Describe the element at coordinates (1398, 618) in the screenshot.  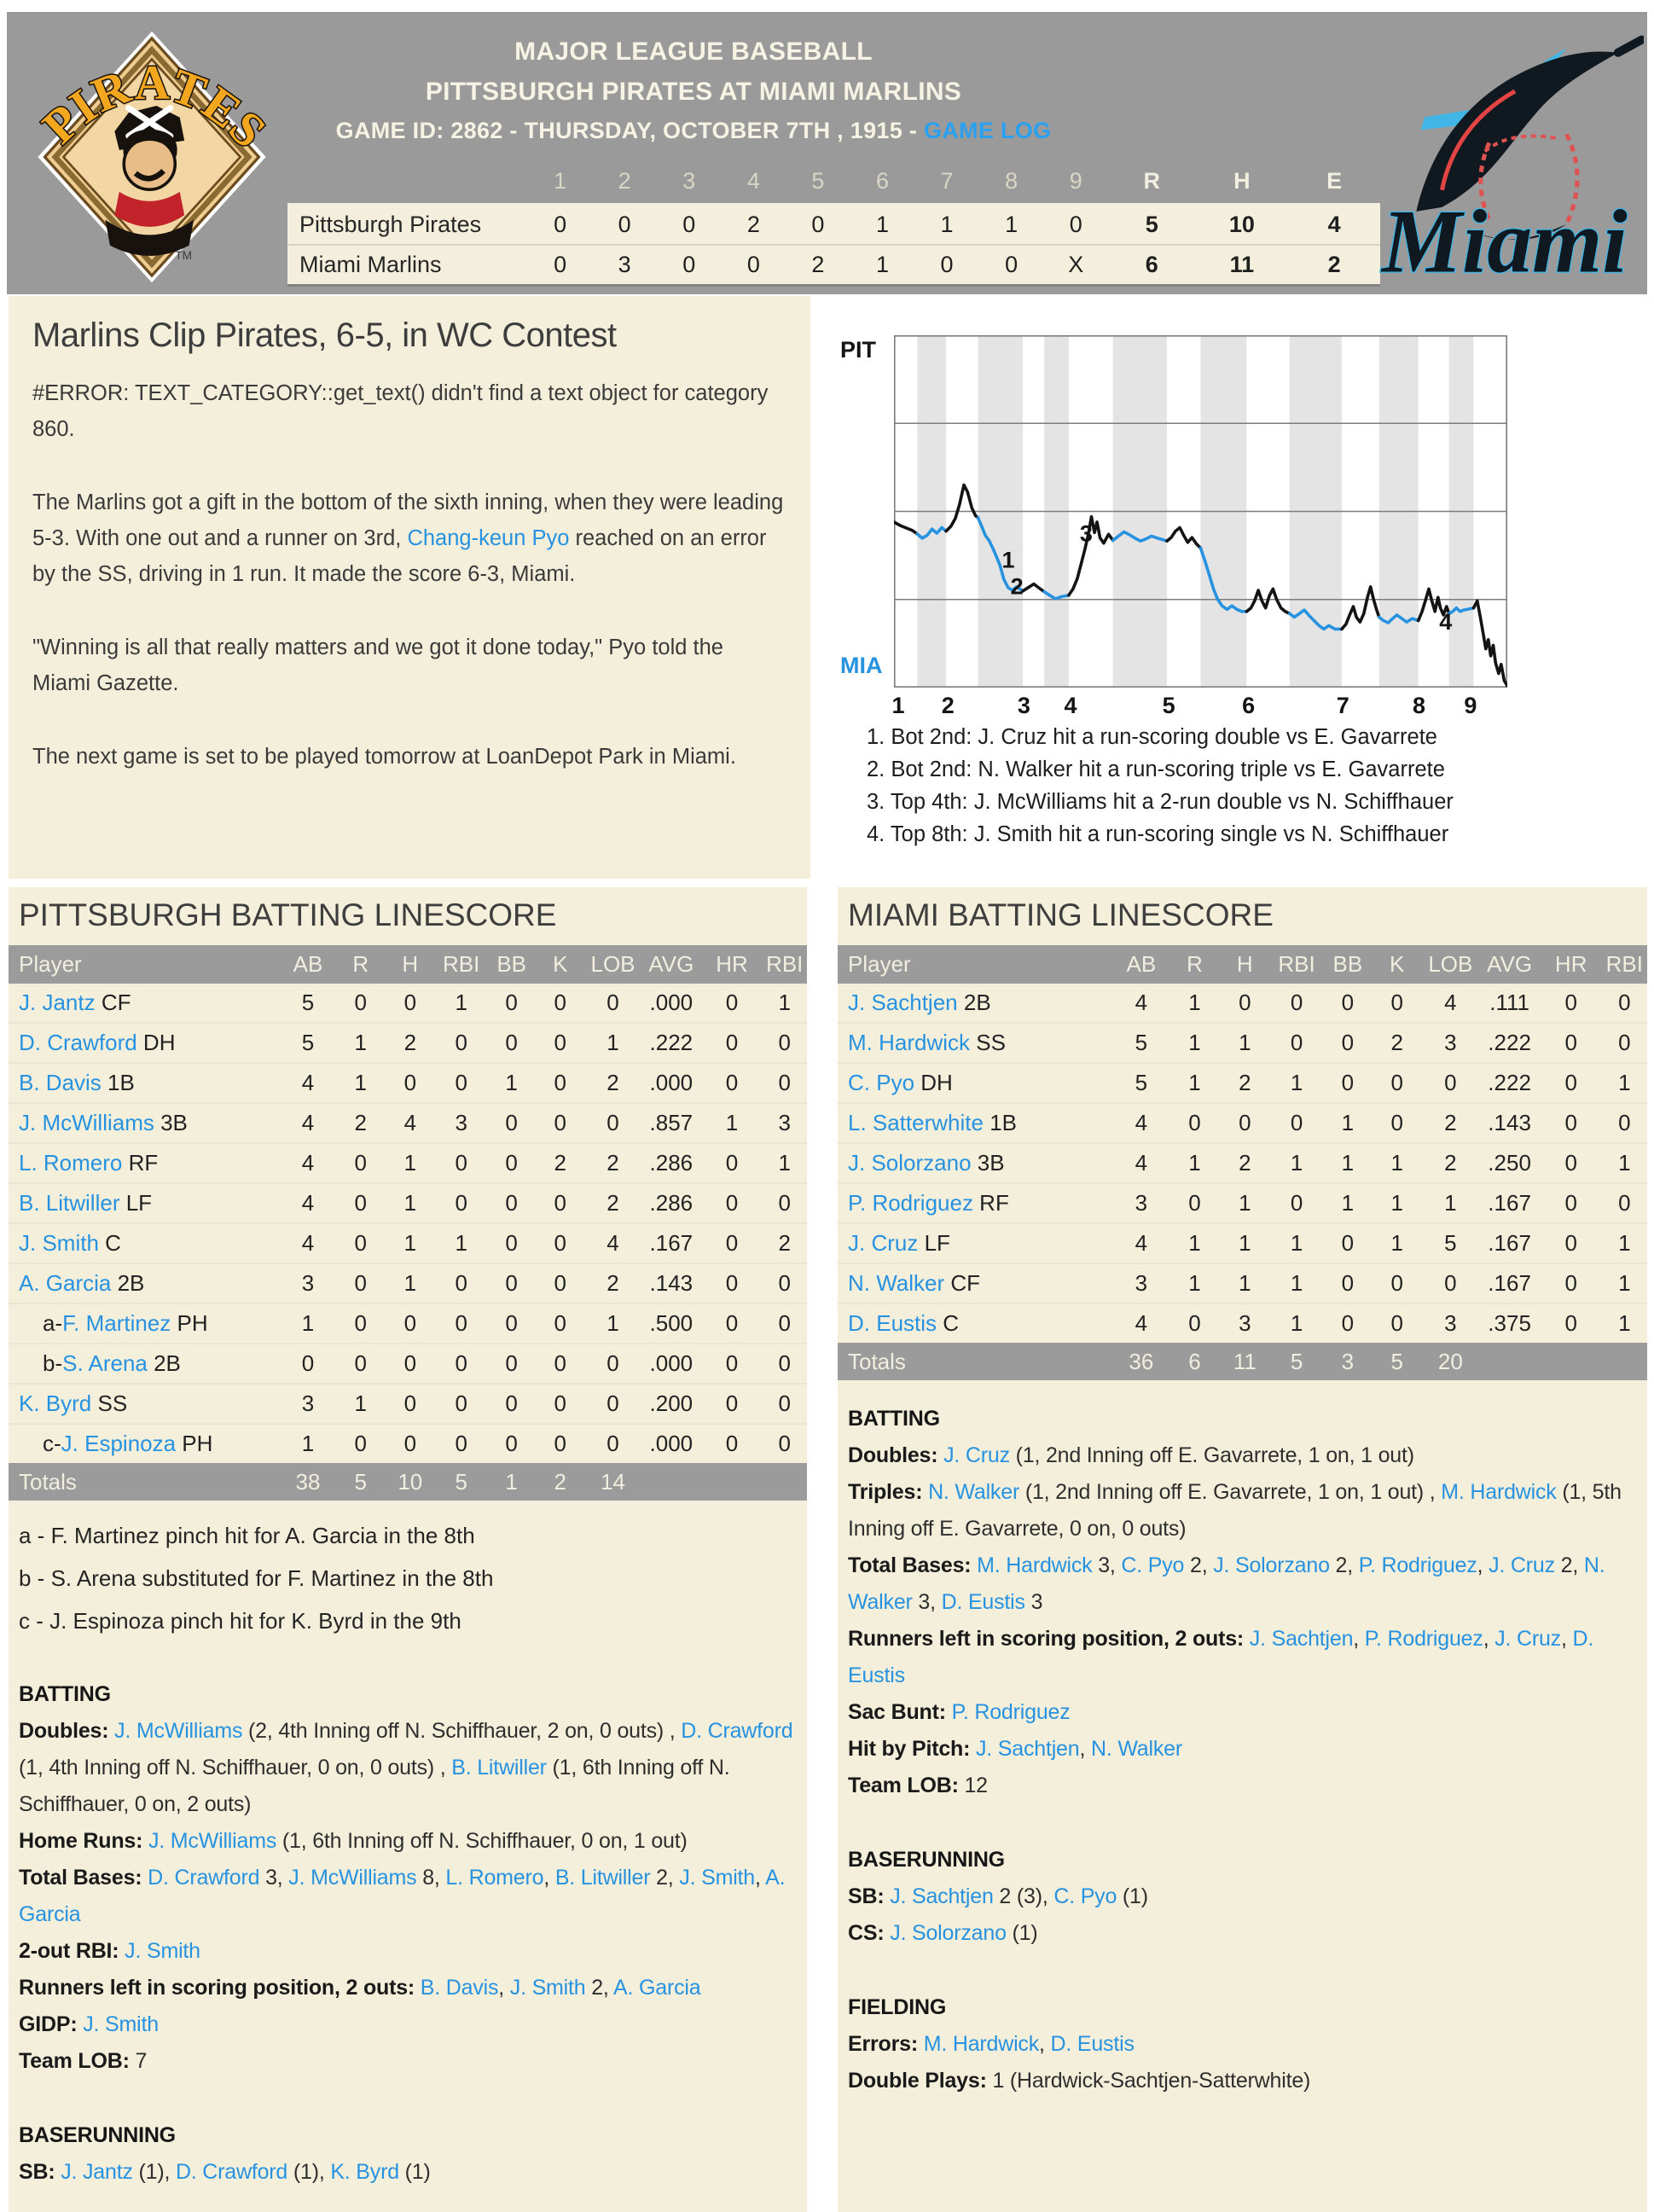
I see `win-prob-segment-mia` at that location.